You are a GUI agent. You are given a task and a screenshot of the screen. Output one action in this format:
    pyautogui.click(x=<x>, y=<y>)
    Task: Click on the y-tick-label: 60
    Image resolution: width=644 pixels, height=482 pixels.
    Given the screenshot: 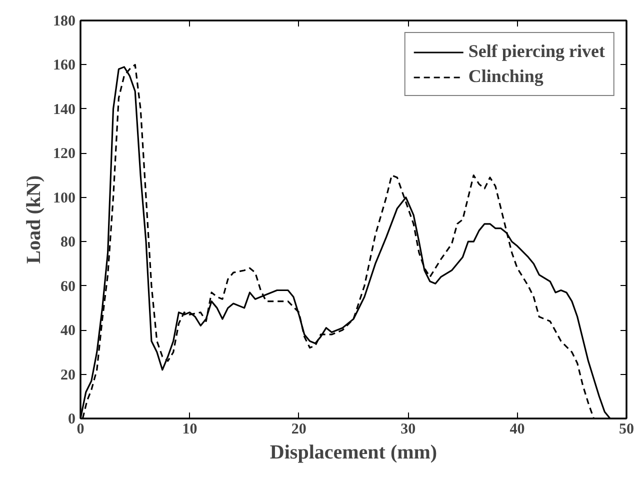 What is the action you would take?
    pyautogui.click(x=68, y=286)
    